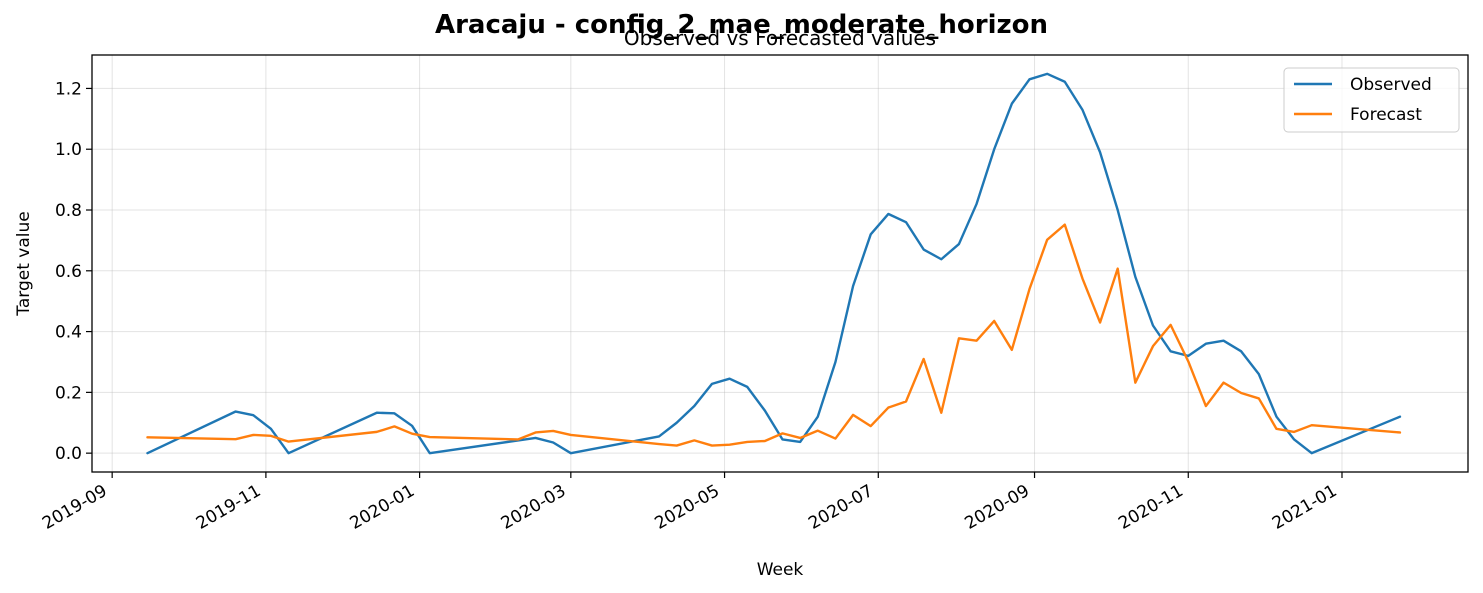 This screenshot has width=1483, height=593. I want to click on figure-suptitle: Aracaju - config_2_mae_moderate_horizon, so click(741, 25).